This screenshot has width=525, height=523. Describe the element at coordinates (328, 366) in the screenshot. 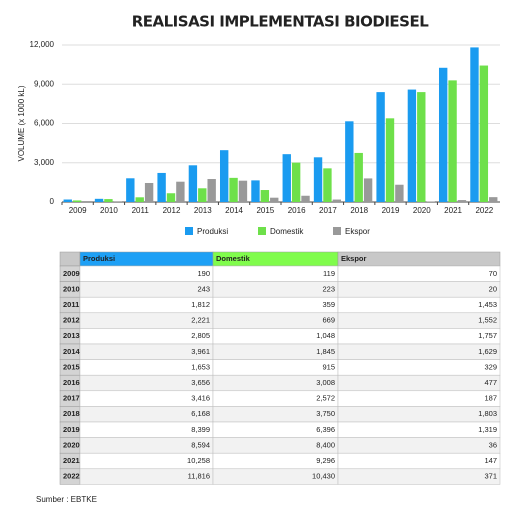

I see `table-value: 915` at that location.